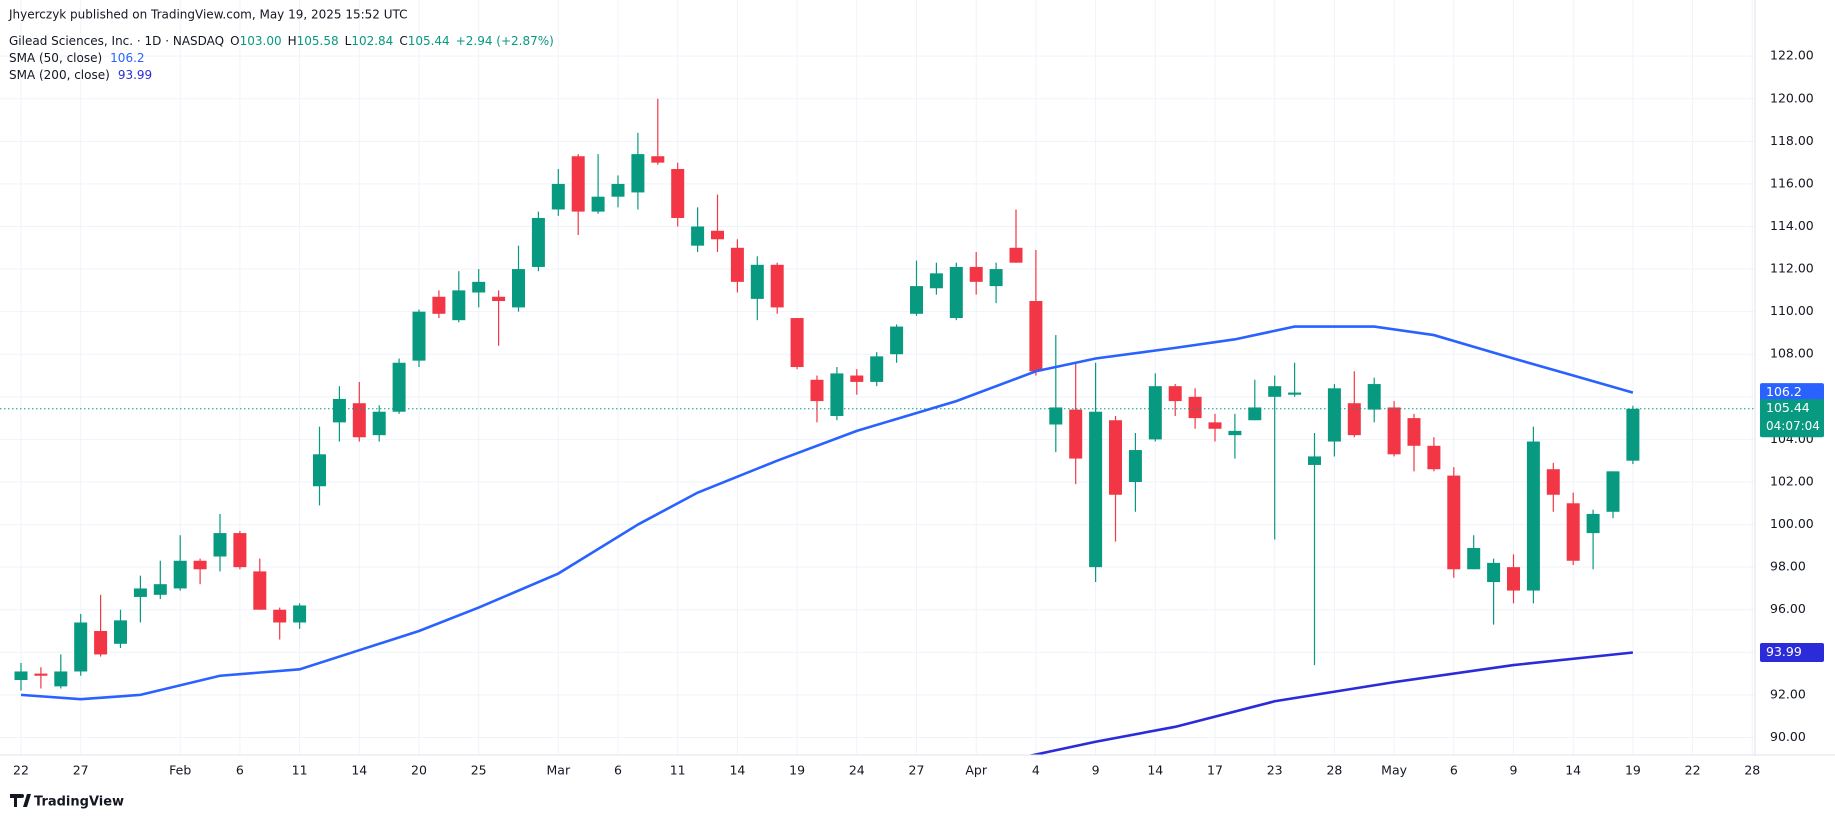  I want to click on sma-line, so click(1330, 703).